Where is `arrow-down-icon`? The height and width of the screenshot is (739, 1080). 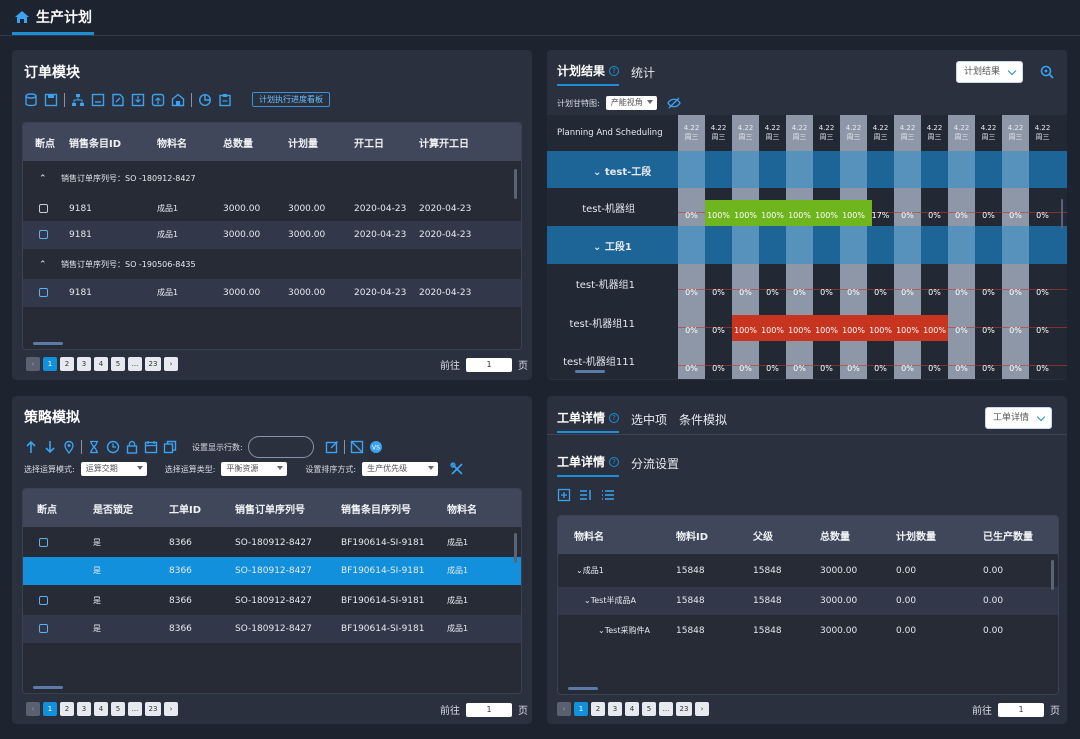 arrow-down-icon is located at coordinates (50, 447).